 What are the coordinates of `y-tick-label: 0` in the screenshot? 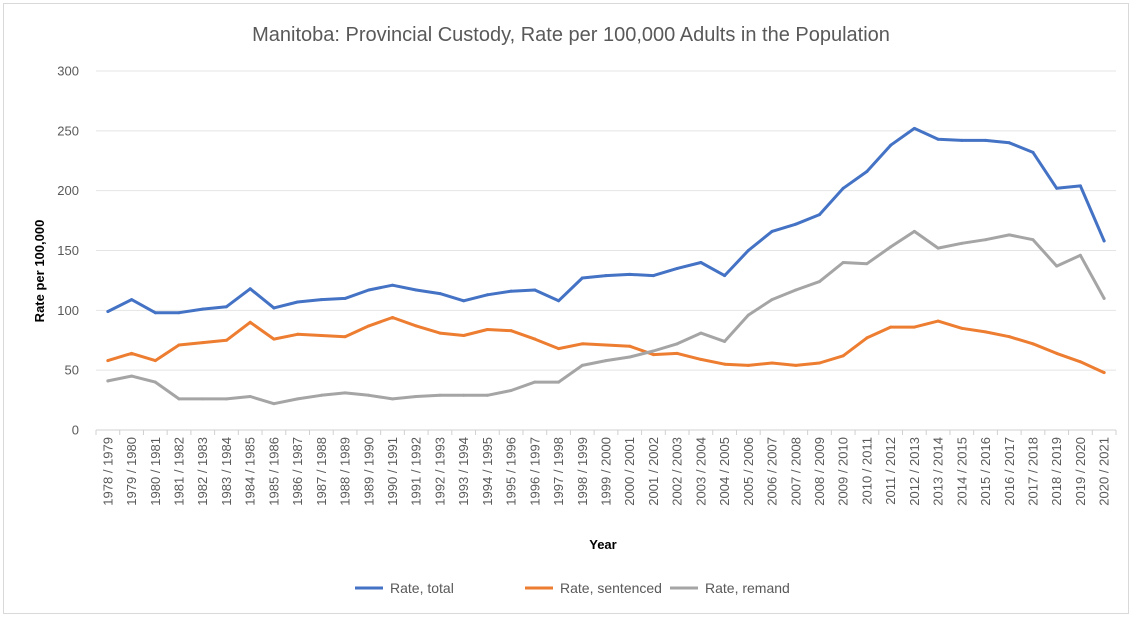 It's located at (75, 430).